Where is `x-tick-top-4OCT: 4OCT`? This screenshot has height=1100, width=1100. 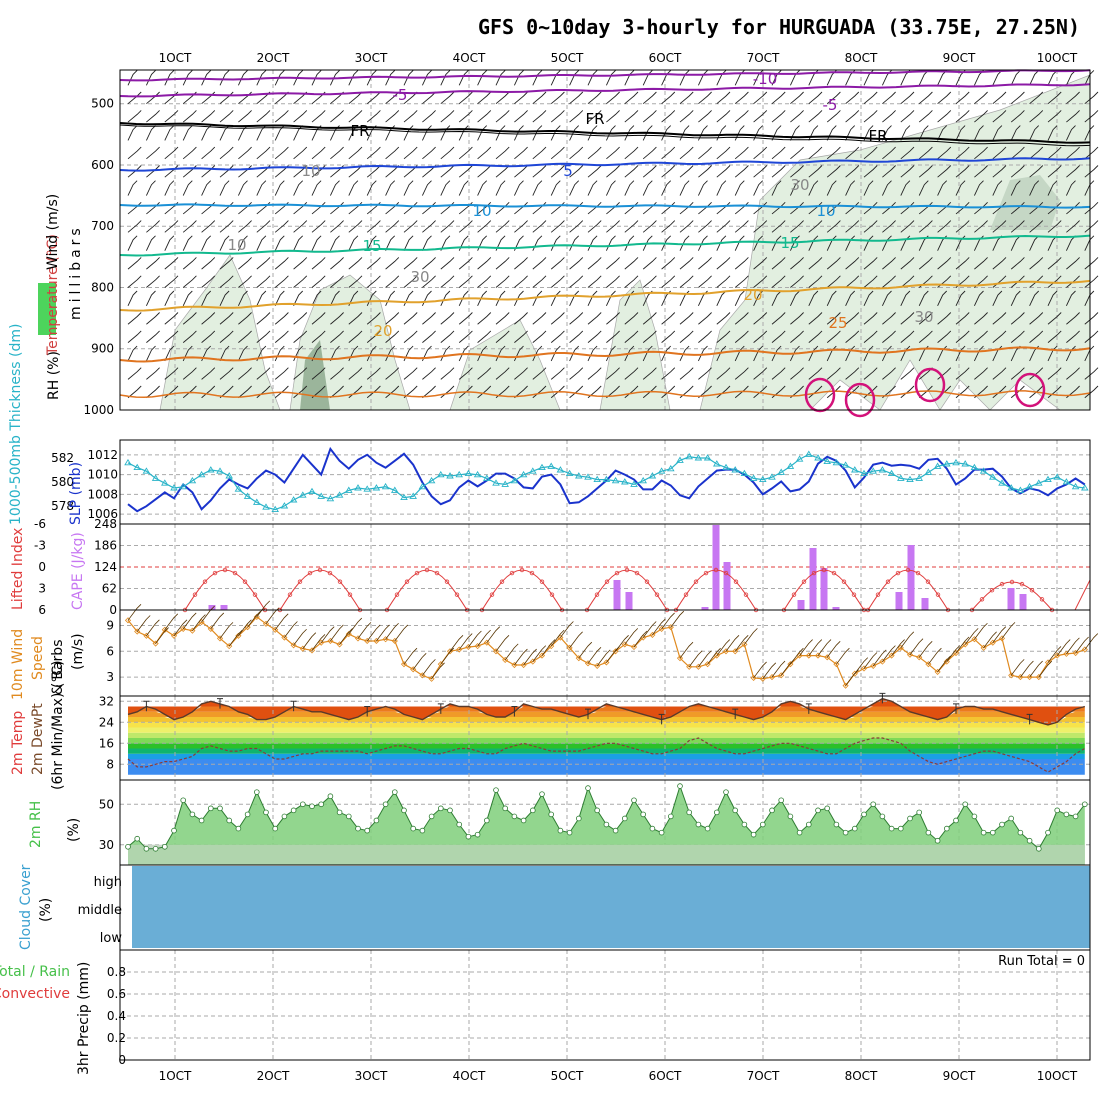 x-tick-top-4OCT: 4OCT is located at coordinates (469, 58).